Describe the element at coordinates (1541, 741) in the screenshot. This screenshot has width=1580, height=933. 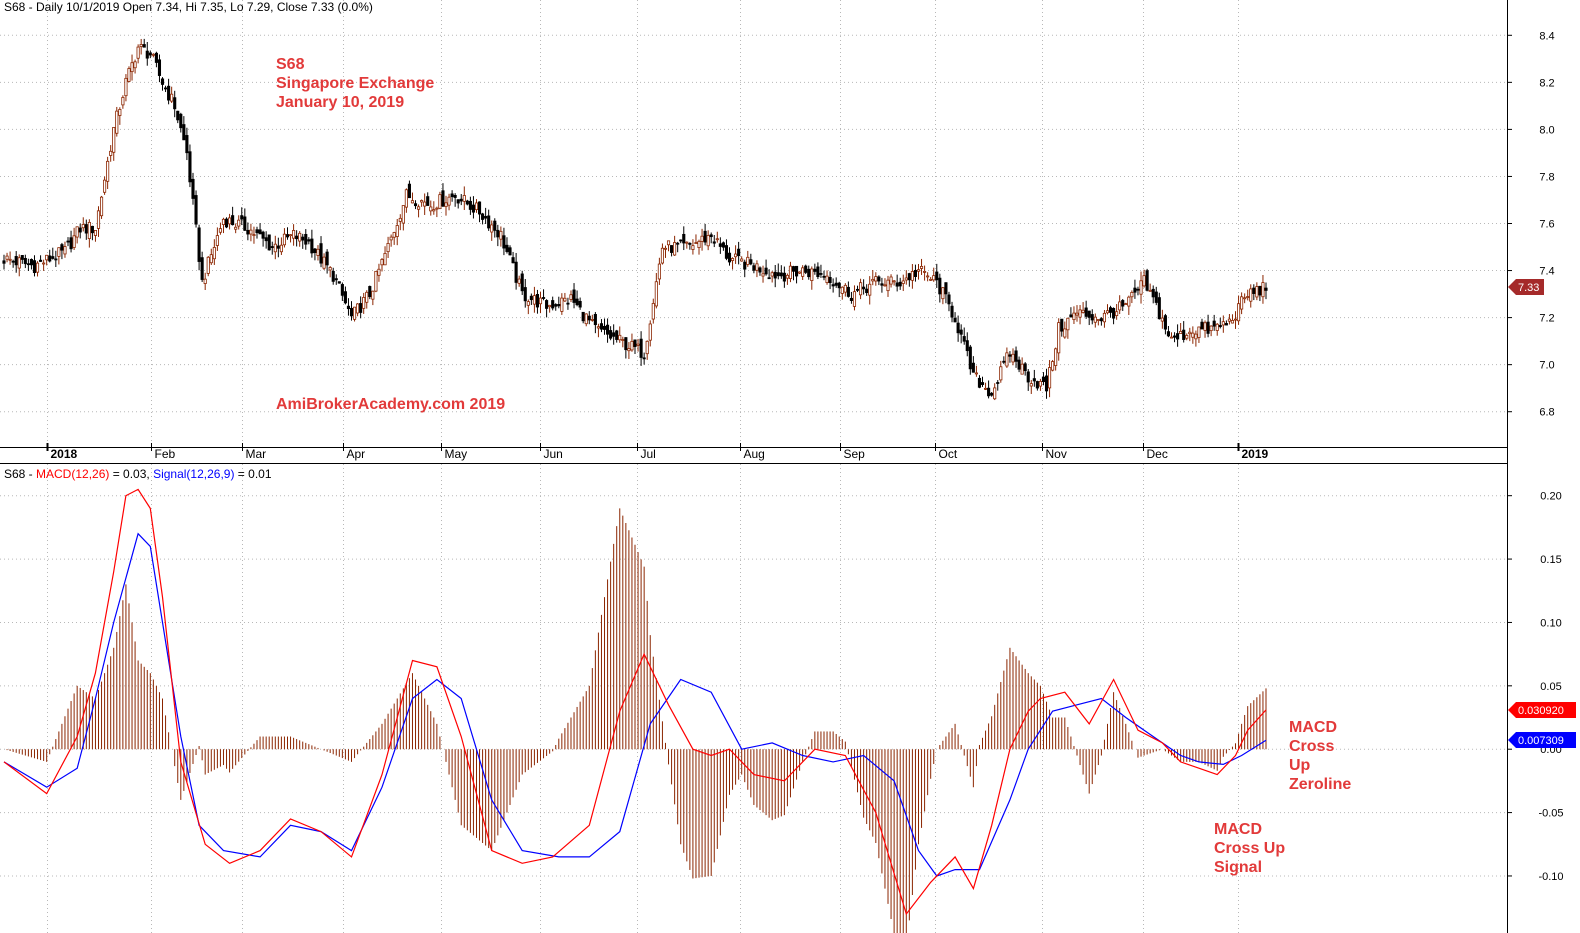
I see `signal-value-tag-text: 0.007309` at that location.